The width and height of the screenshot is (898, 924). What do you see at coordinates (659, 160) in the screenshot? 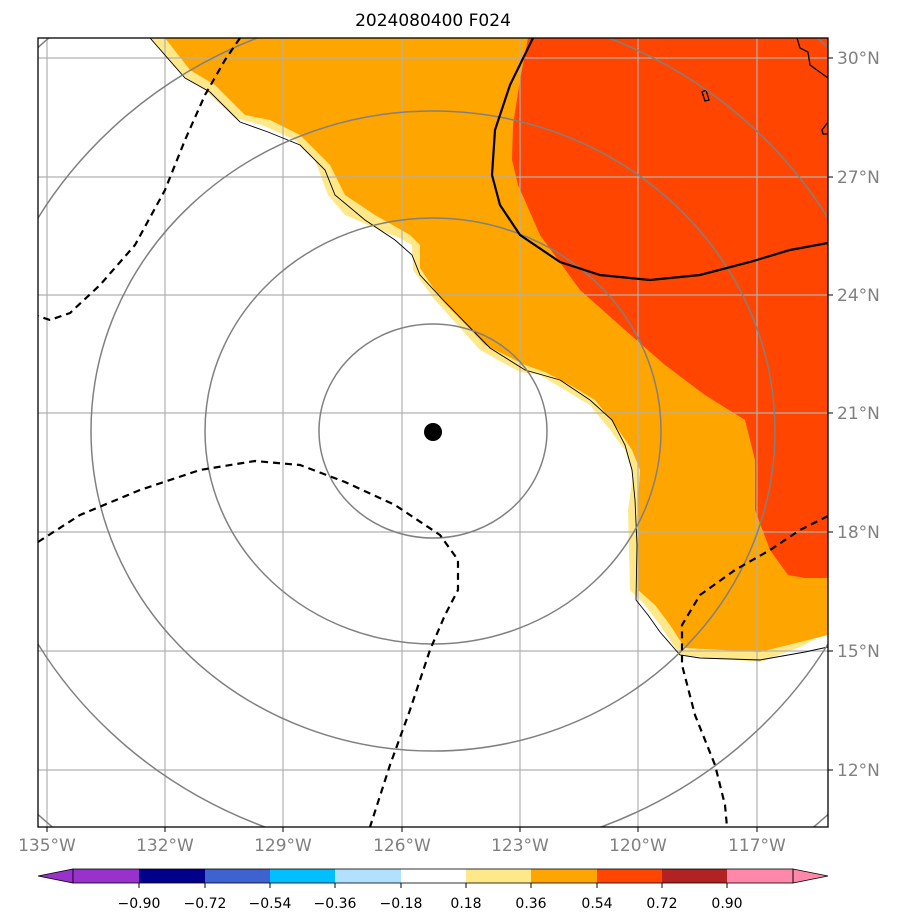
I see `contour-solid` at bounding box center [659, 160].